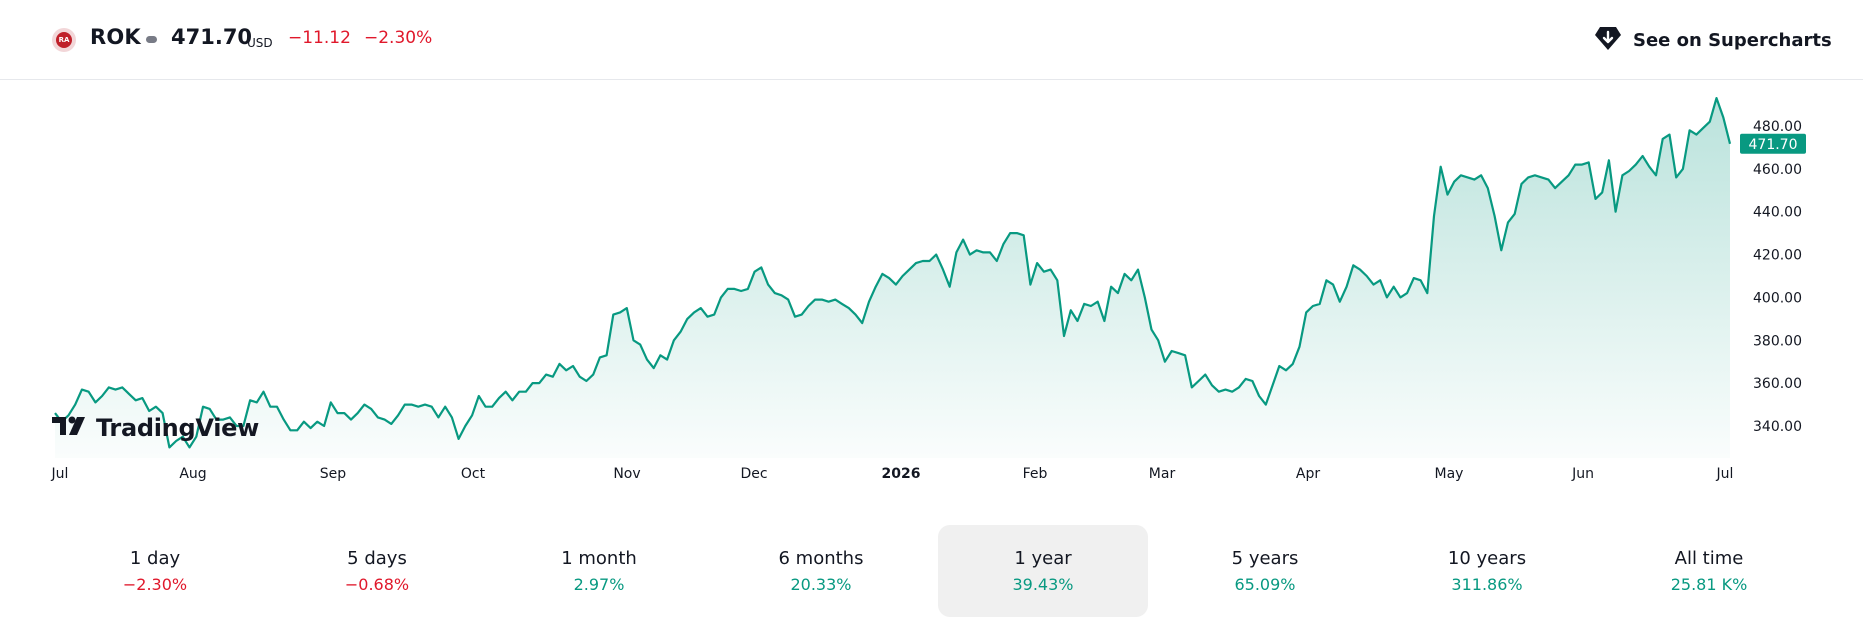 The height and width of the screenshot is (620, 1863). I want to click on period-label: 1 day, so click(155, 558).